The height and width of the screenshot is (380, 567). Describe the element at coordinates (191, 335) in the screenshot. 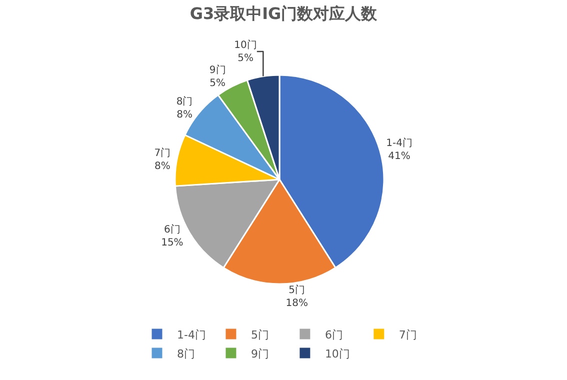

I see `legend-label: 1-4门` at that location.